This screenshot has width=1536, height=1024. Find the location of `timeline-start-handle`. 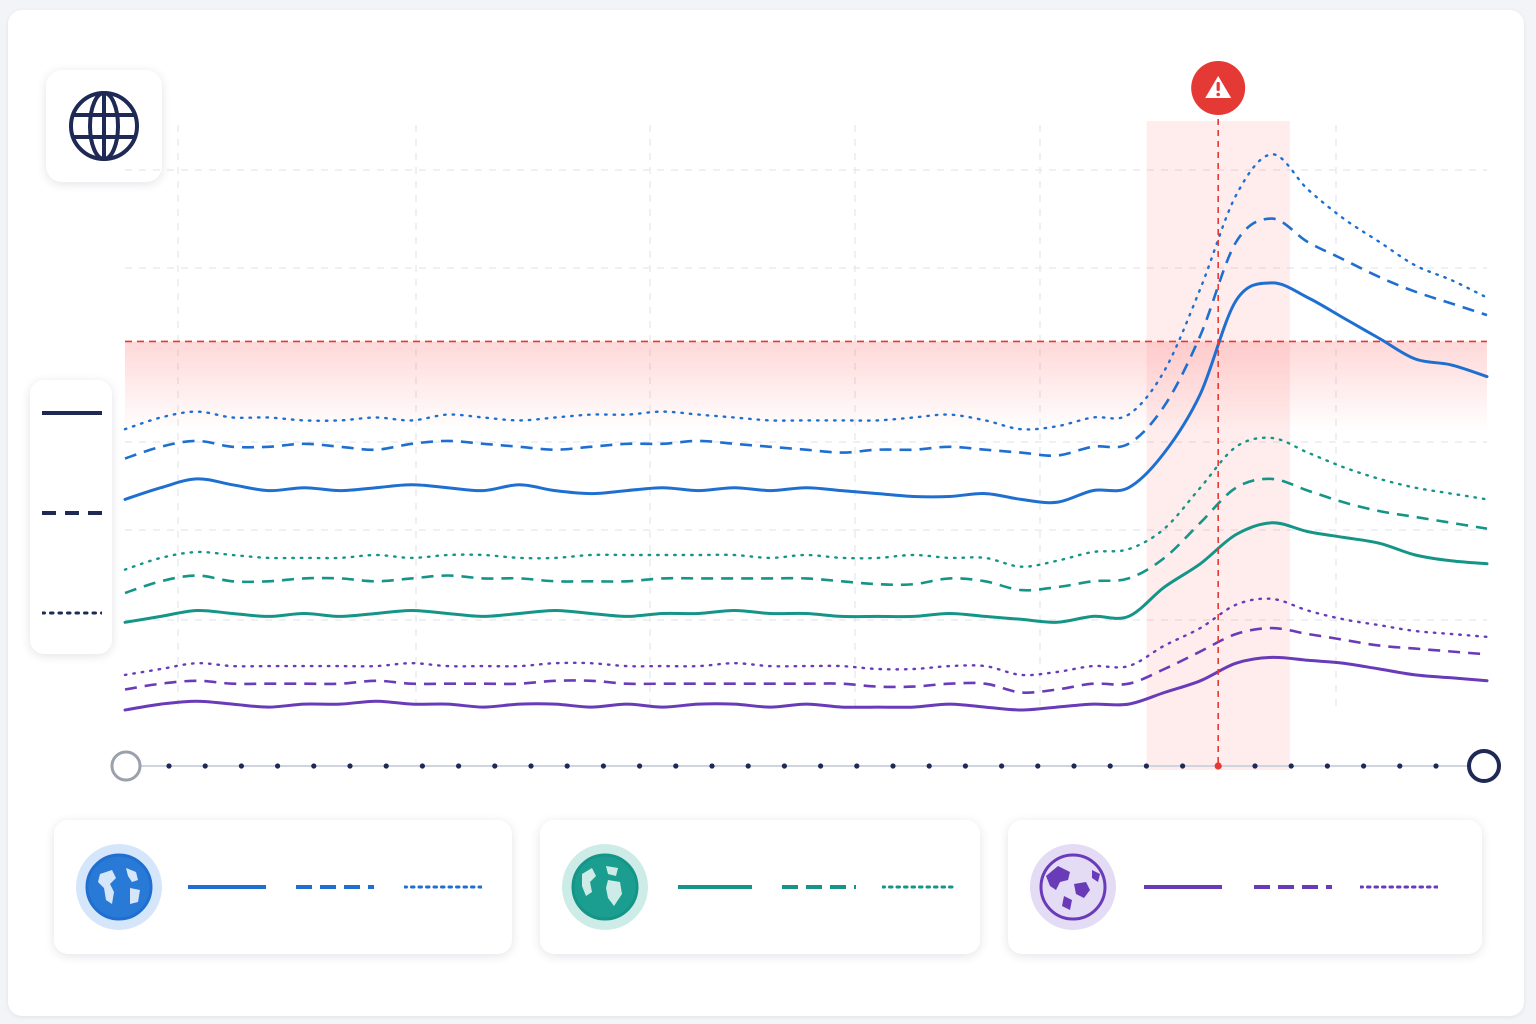

timeline-start-handle is located at coordinates (126, 766).